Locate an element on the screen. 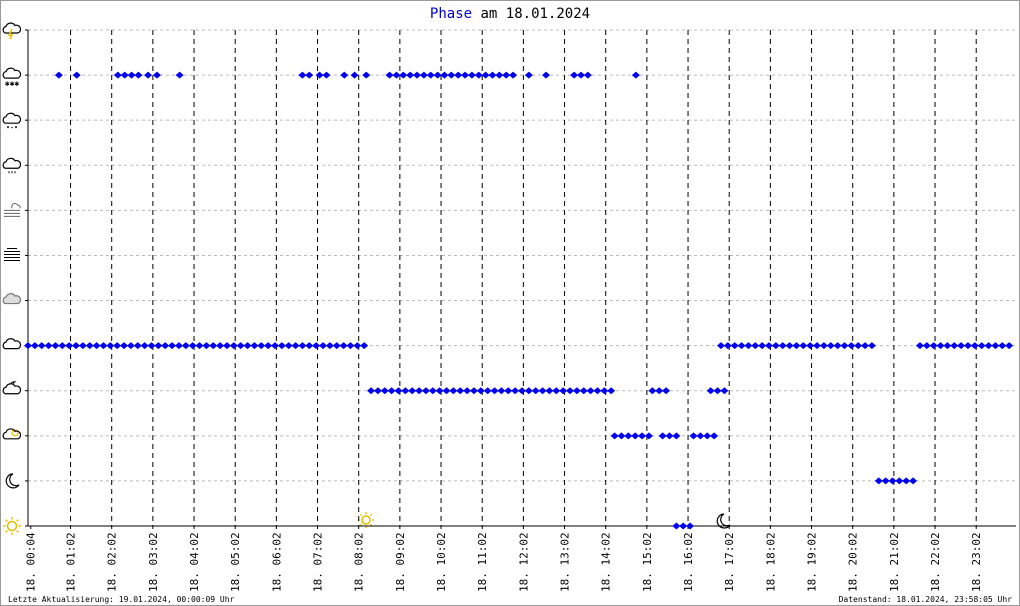  x-tick-label: 18. 18:02 is located at coordinates (770, 562).